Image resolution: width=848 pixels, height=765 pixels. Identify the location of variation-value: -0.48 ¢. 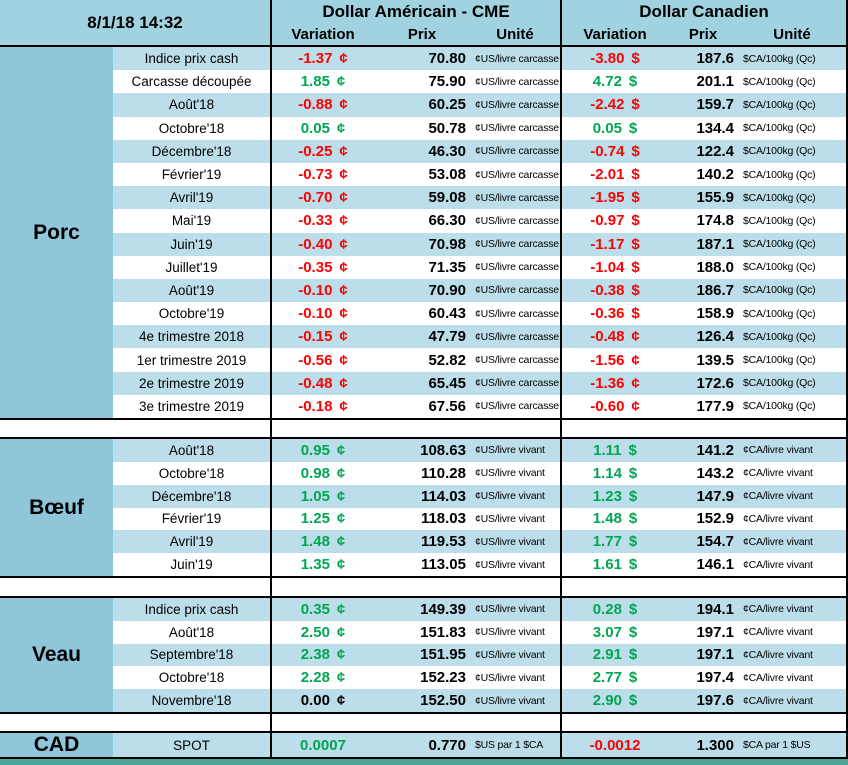
(323, 383).